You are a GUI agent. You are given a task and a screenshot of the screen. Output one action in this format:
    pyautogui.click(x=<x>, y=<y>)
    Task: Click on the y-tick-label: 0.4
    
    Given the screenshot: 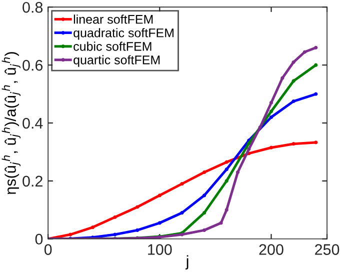 What is the action you would take?
    pyautogui.click(x=32, y=123)
    